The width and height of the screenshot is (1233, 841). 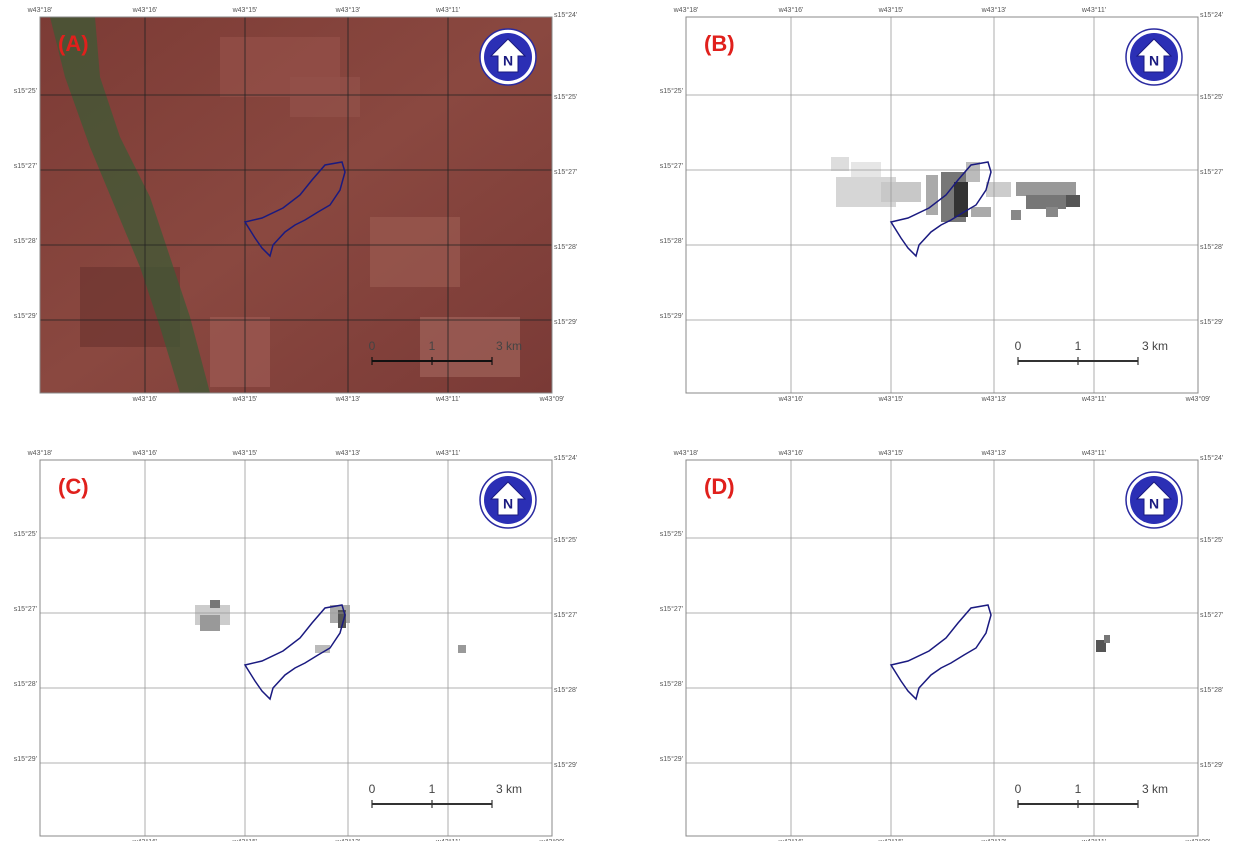 What do you see at coordinates (73, 486) in the screenshot?
I see `panel-label: (C)` at bounding box center [73, 486].